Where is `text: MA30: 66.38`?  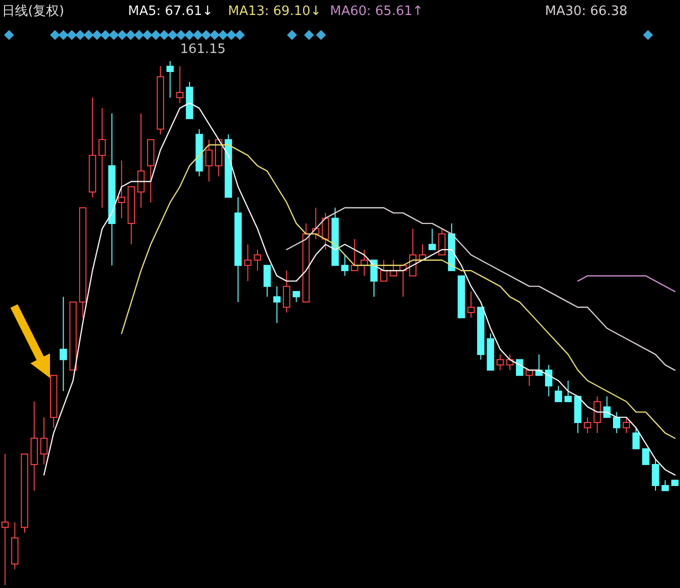
text: MA30: 66.38 is located at coordinates (586, 11).